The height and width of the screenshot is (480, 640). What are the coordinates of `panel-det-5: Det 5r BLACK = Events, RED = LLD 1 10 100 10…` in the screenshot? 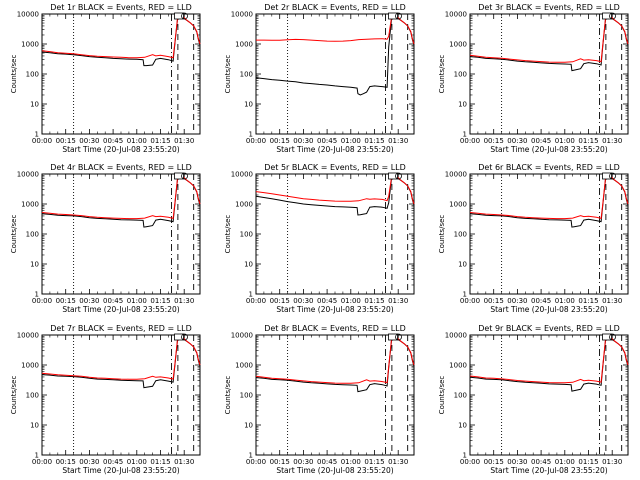 It's located at (319, 238).